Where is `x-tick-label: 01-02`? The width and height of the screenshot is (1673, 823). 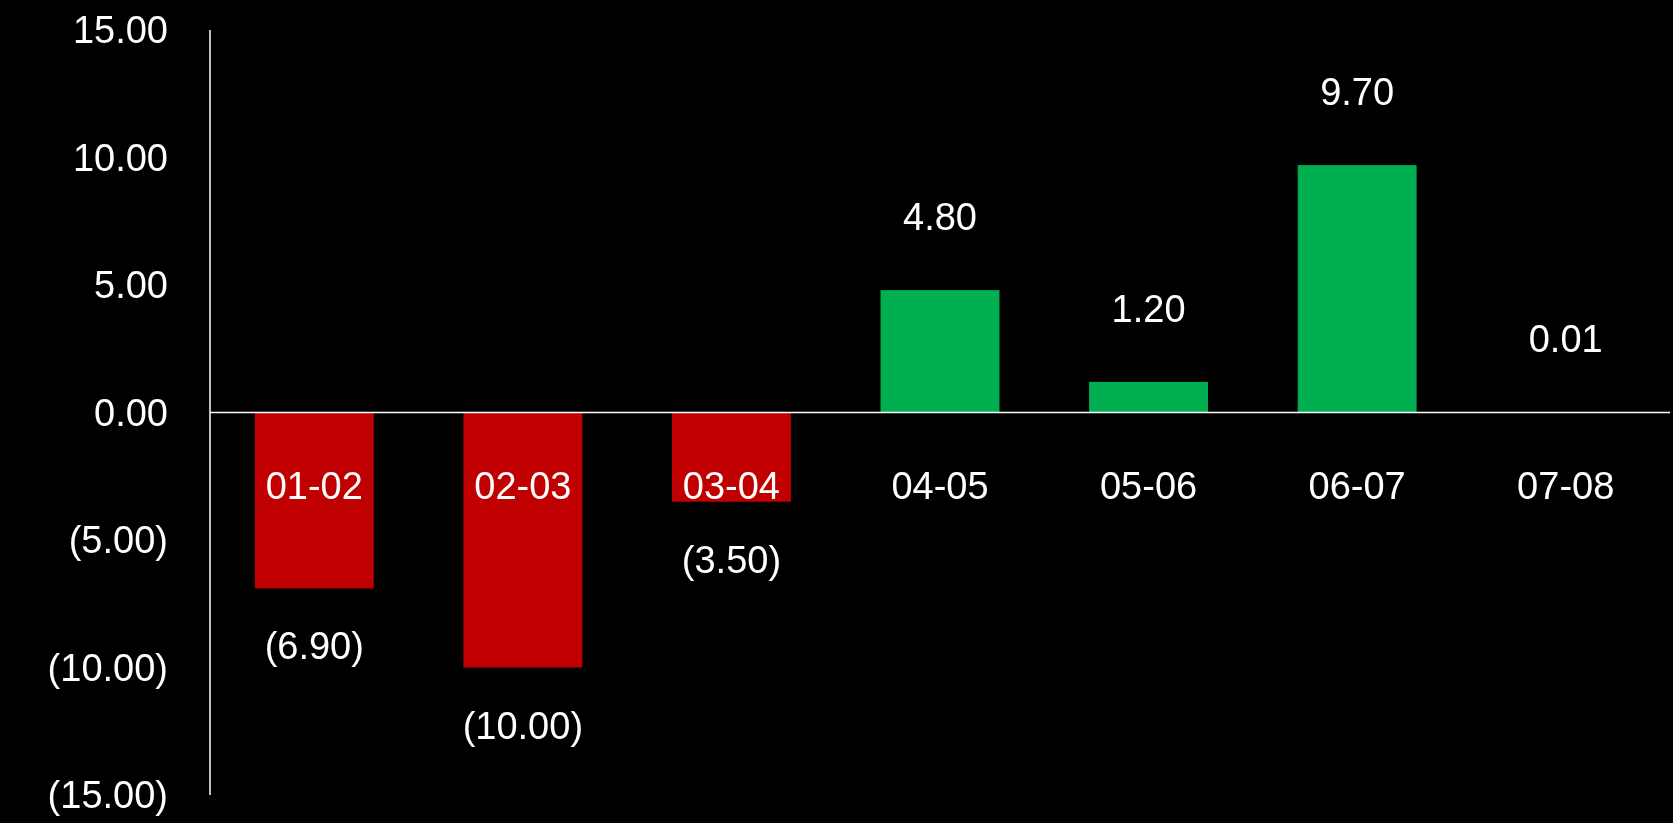
x-tick-label: 01-02 is located at coordinates (314, 485).